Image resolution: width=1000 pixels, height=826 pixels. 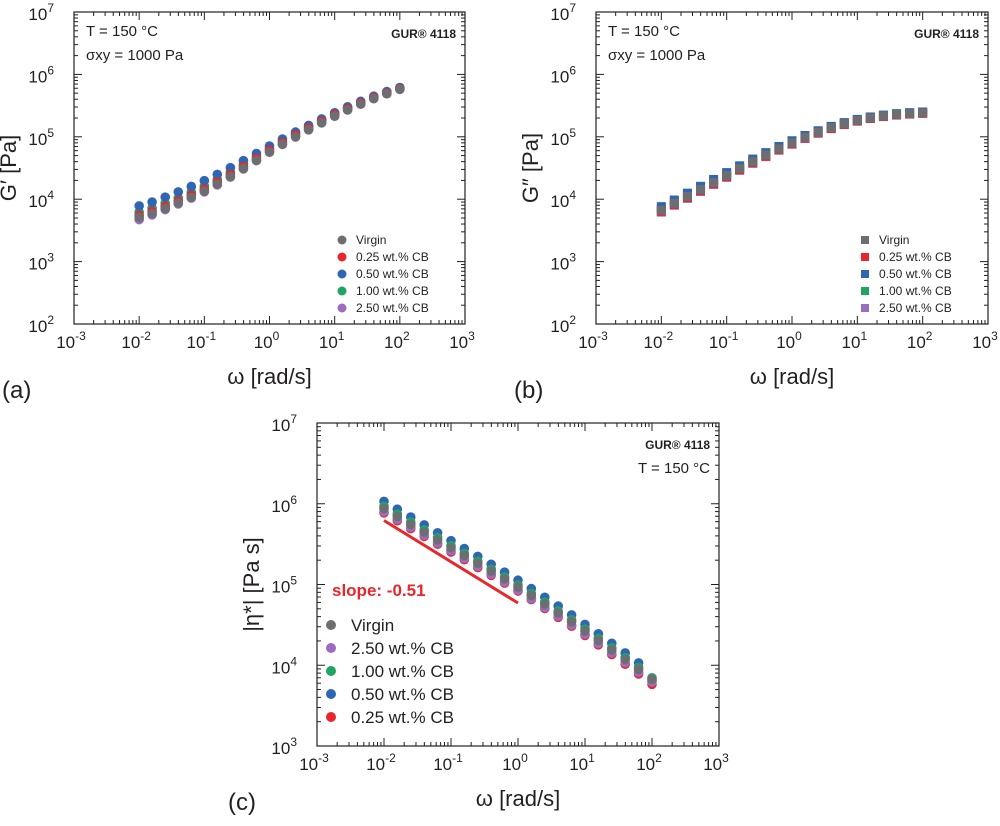 What do you see at coordinates (135, 55) in the screenshot?
I see `condition-annotation: σxy = 1000 Pa` at bounding box center [135, 55].